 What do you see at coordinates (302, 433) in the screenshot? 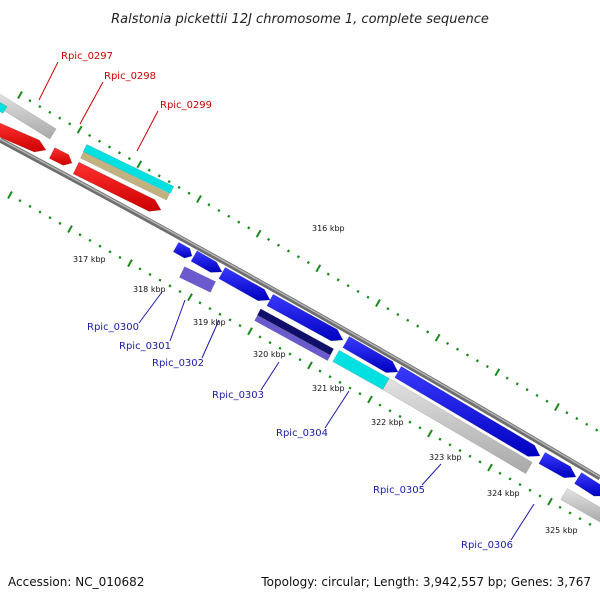
I see `gene-label-rpic-0304: Rpic_0304` at bounding box center [302, 433].